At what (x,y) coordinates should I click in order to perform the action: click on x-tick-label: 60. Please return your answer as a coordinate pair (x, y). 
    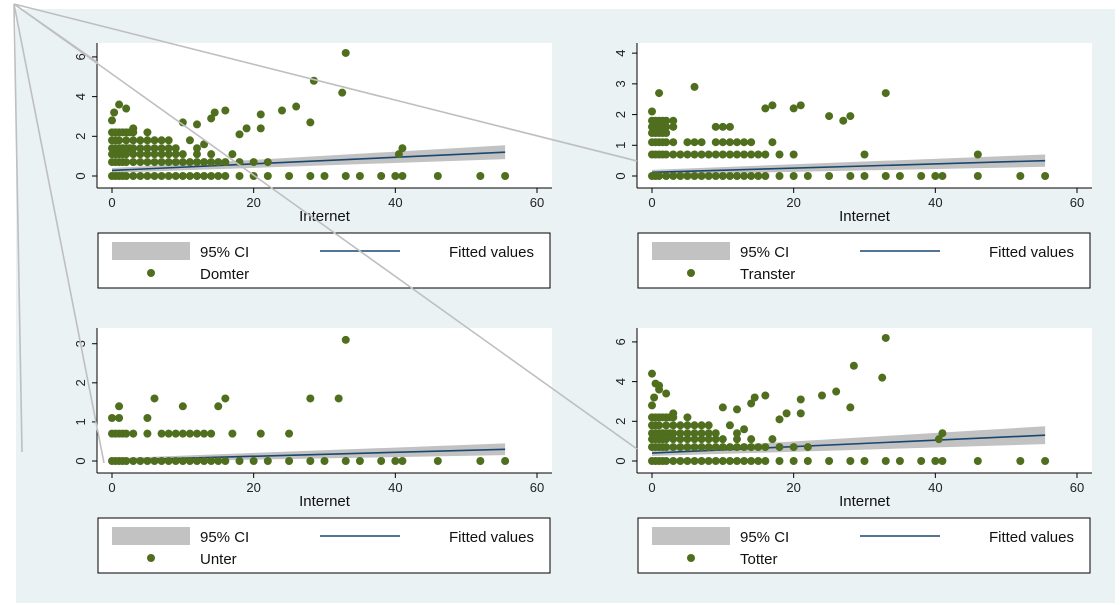
    Looking at the image, I should click on (537, 202).